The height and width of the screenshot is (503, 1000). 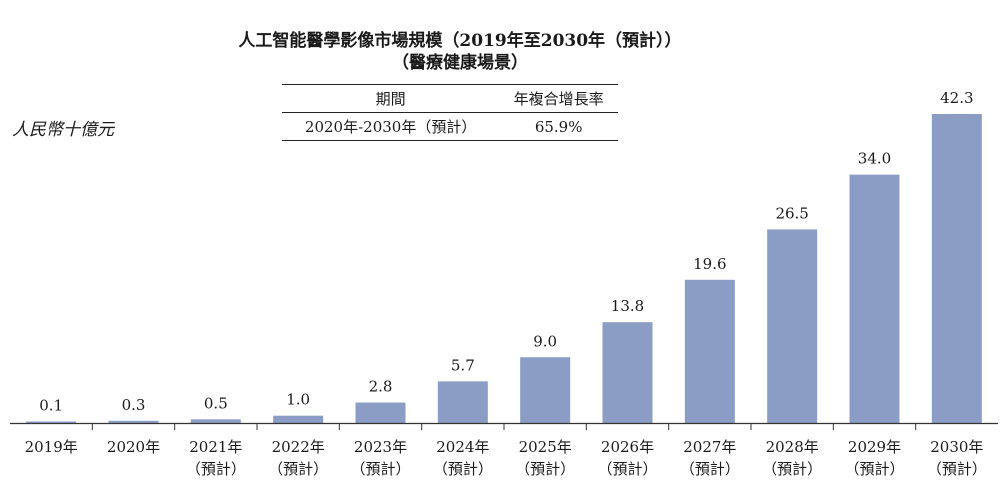 What do you see at coordinates (460, 63) in the screenshot?
I see `chart-subtitle: （醫療健康場景）` at bounding box center [460, 63].